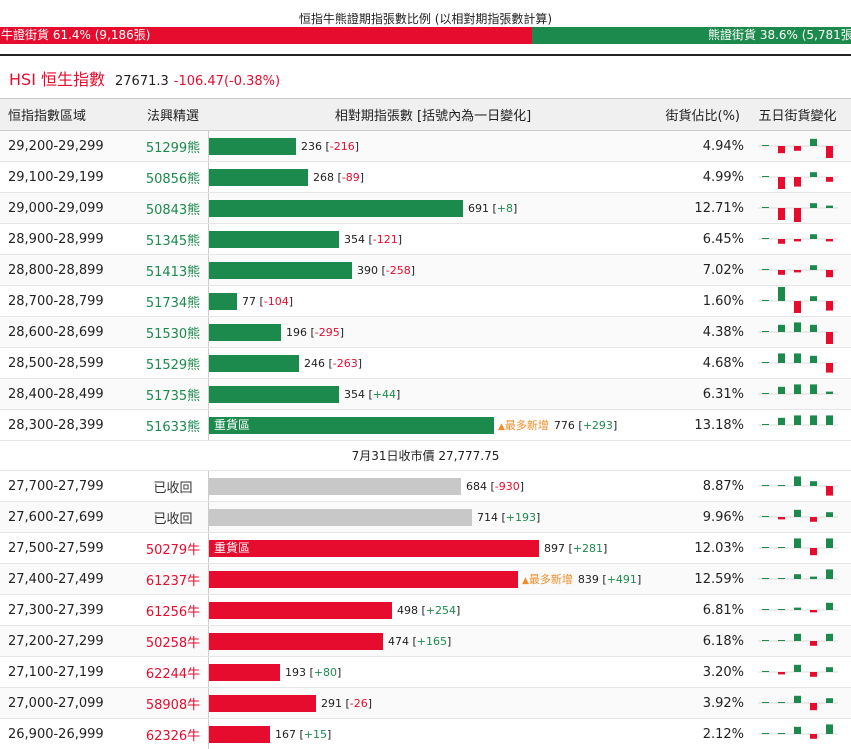 Image resolution: width=851 pixels, height=749 pixels. I want to click on contracts-value: 193 [+80], so click(313, 672).